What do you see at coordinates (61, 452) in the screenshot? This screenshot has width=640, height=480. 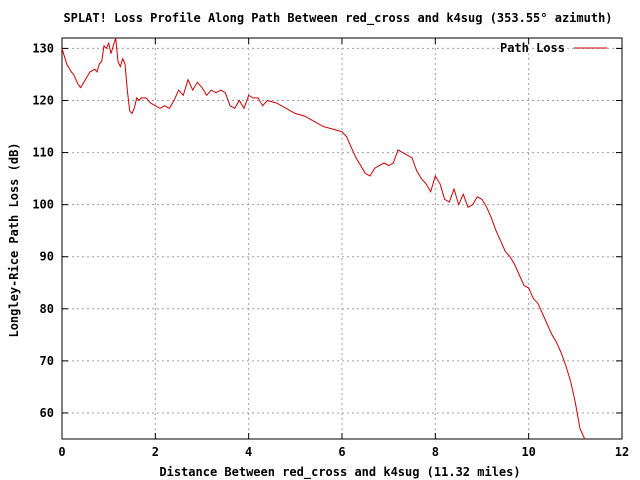 I see `x-tick-label: 0` at bounding box center [61, 452].